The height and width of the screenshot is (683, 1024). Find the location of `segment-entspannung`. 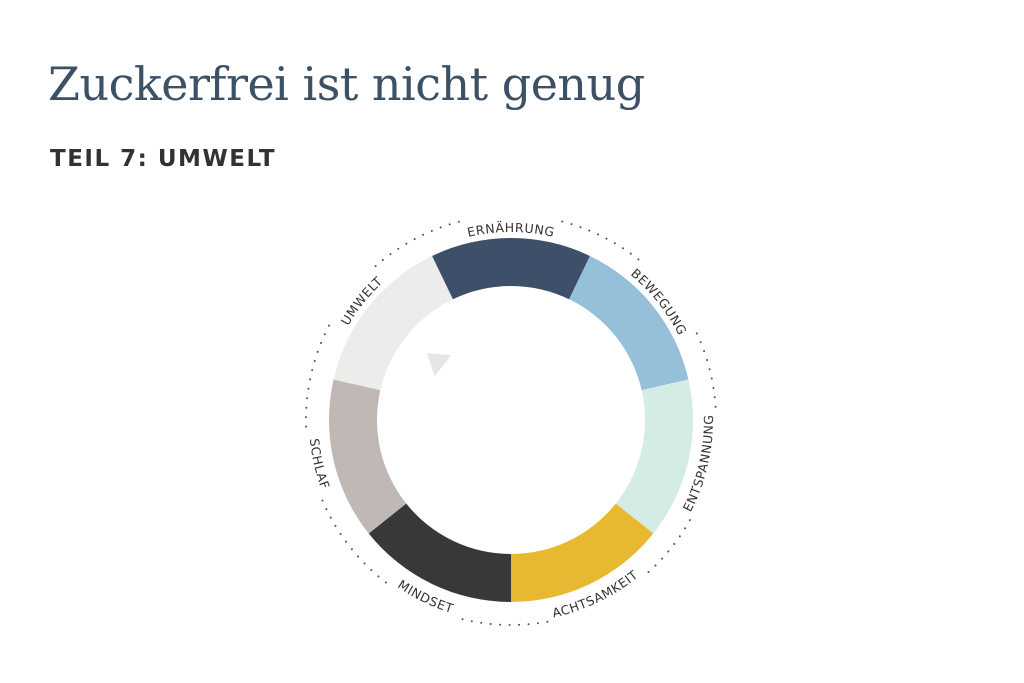

segment-entspannung is located at coordinates (654, 456).